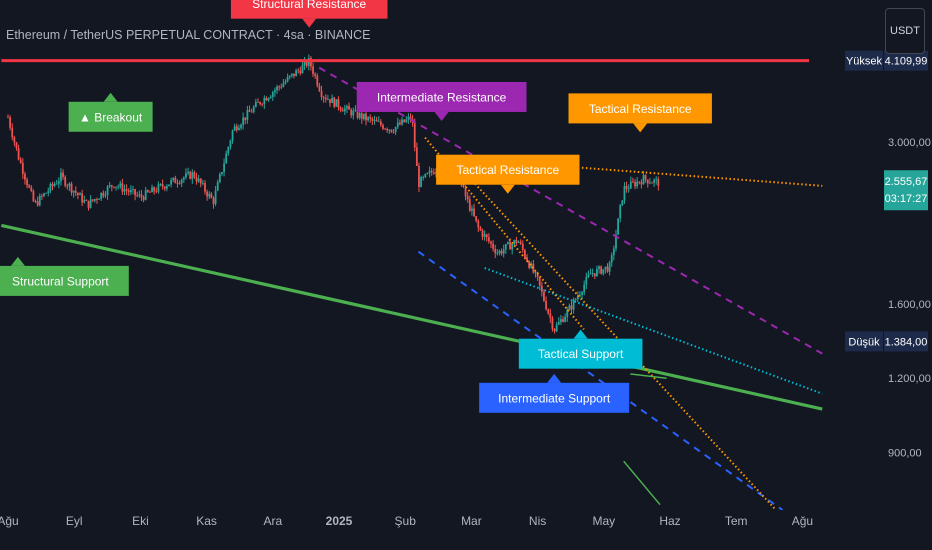 This screenshot has width=932, height=550. Describe the element at coordinates (581, 354) in the screenshot. I see `annotation-label: Tactical Support` at that location.